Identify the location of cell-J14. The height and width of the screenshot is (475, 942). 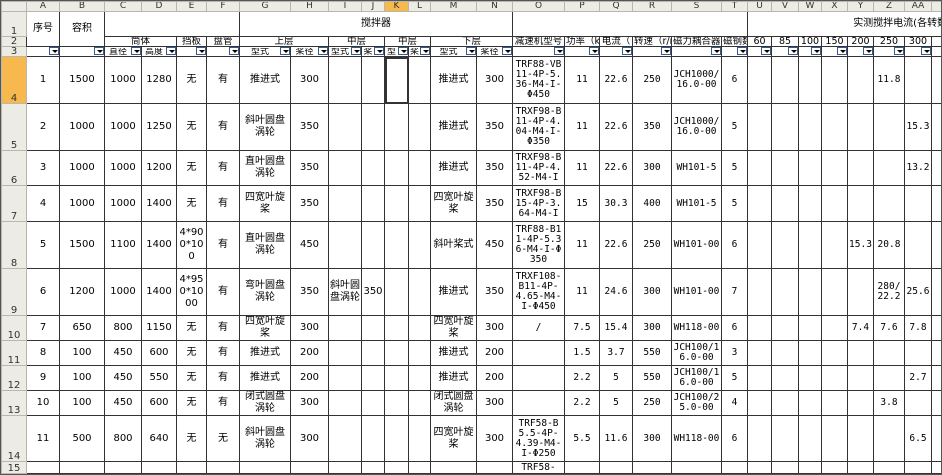
(373, 439).